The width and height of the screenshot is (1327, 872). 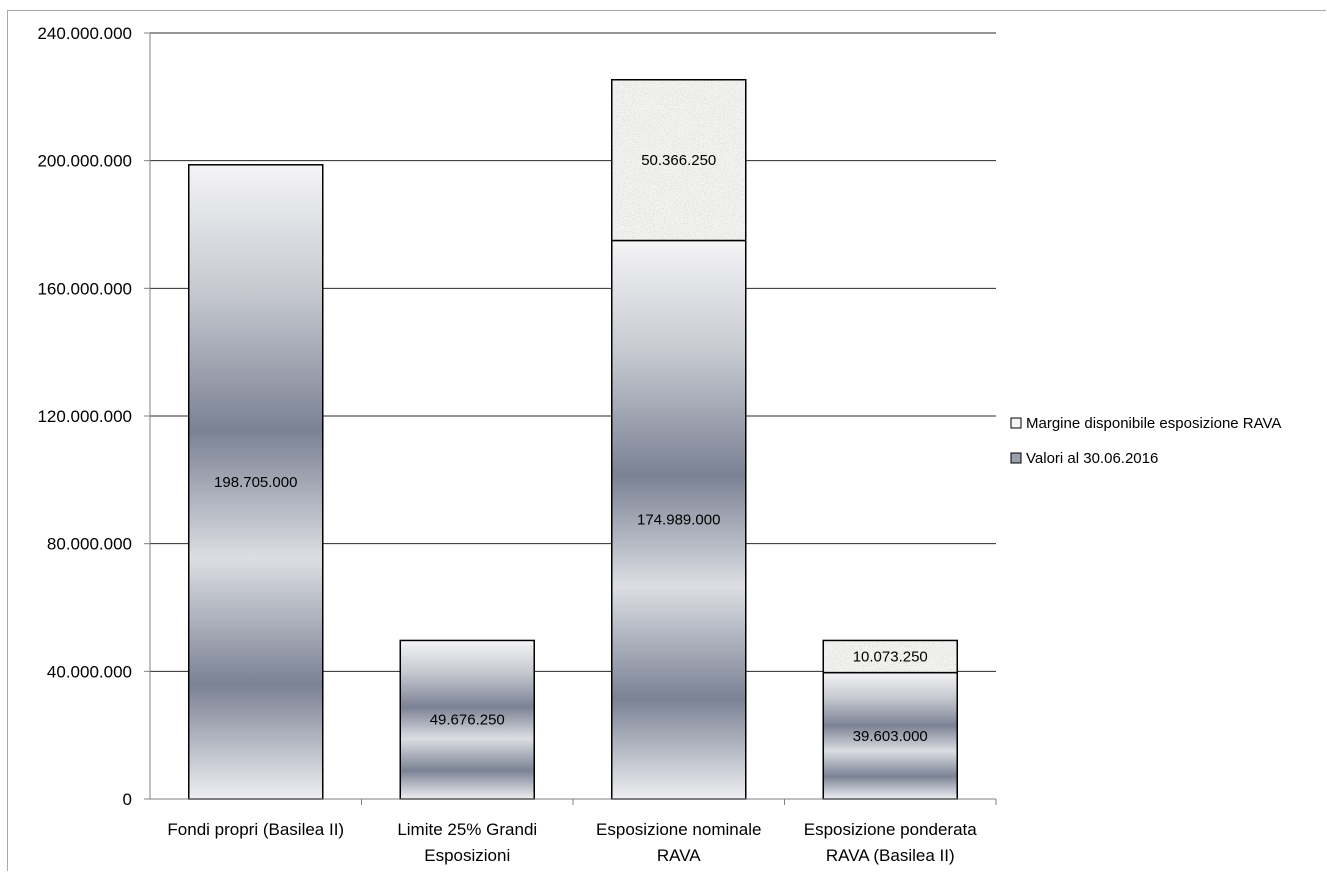 I want to click on y-tick-label: 160.000.000, so click(x=84, y=288).